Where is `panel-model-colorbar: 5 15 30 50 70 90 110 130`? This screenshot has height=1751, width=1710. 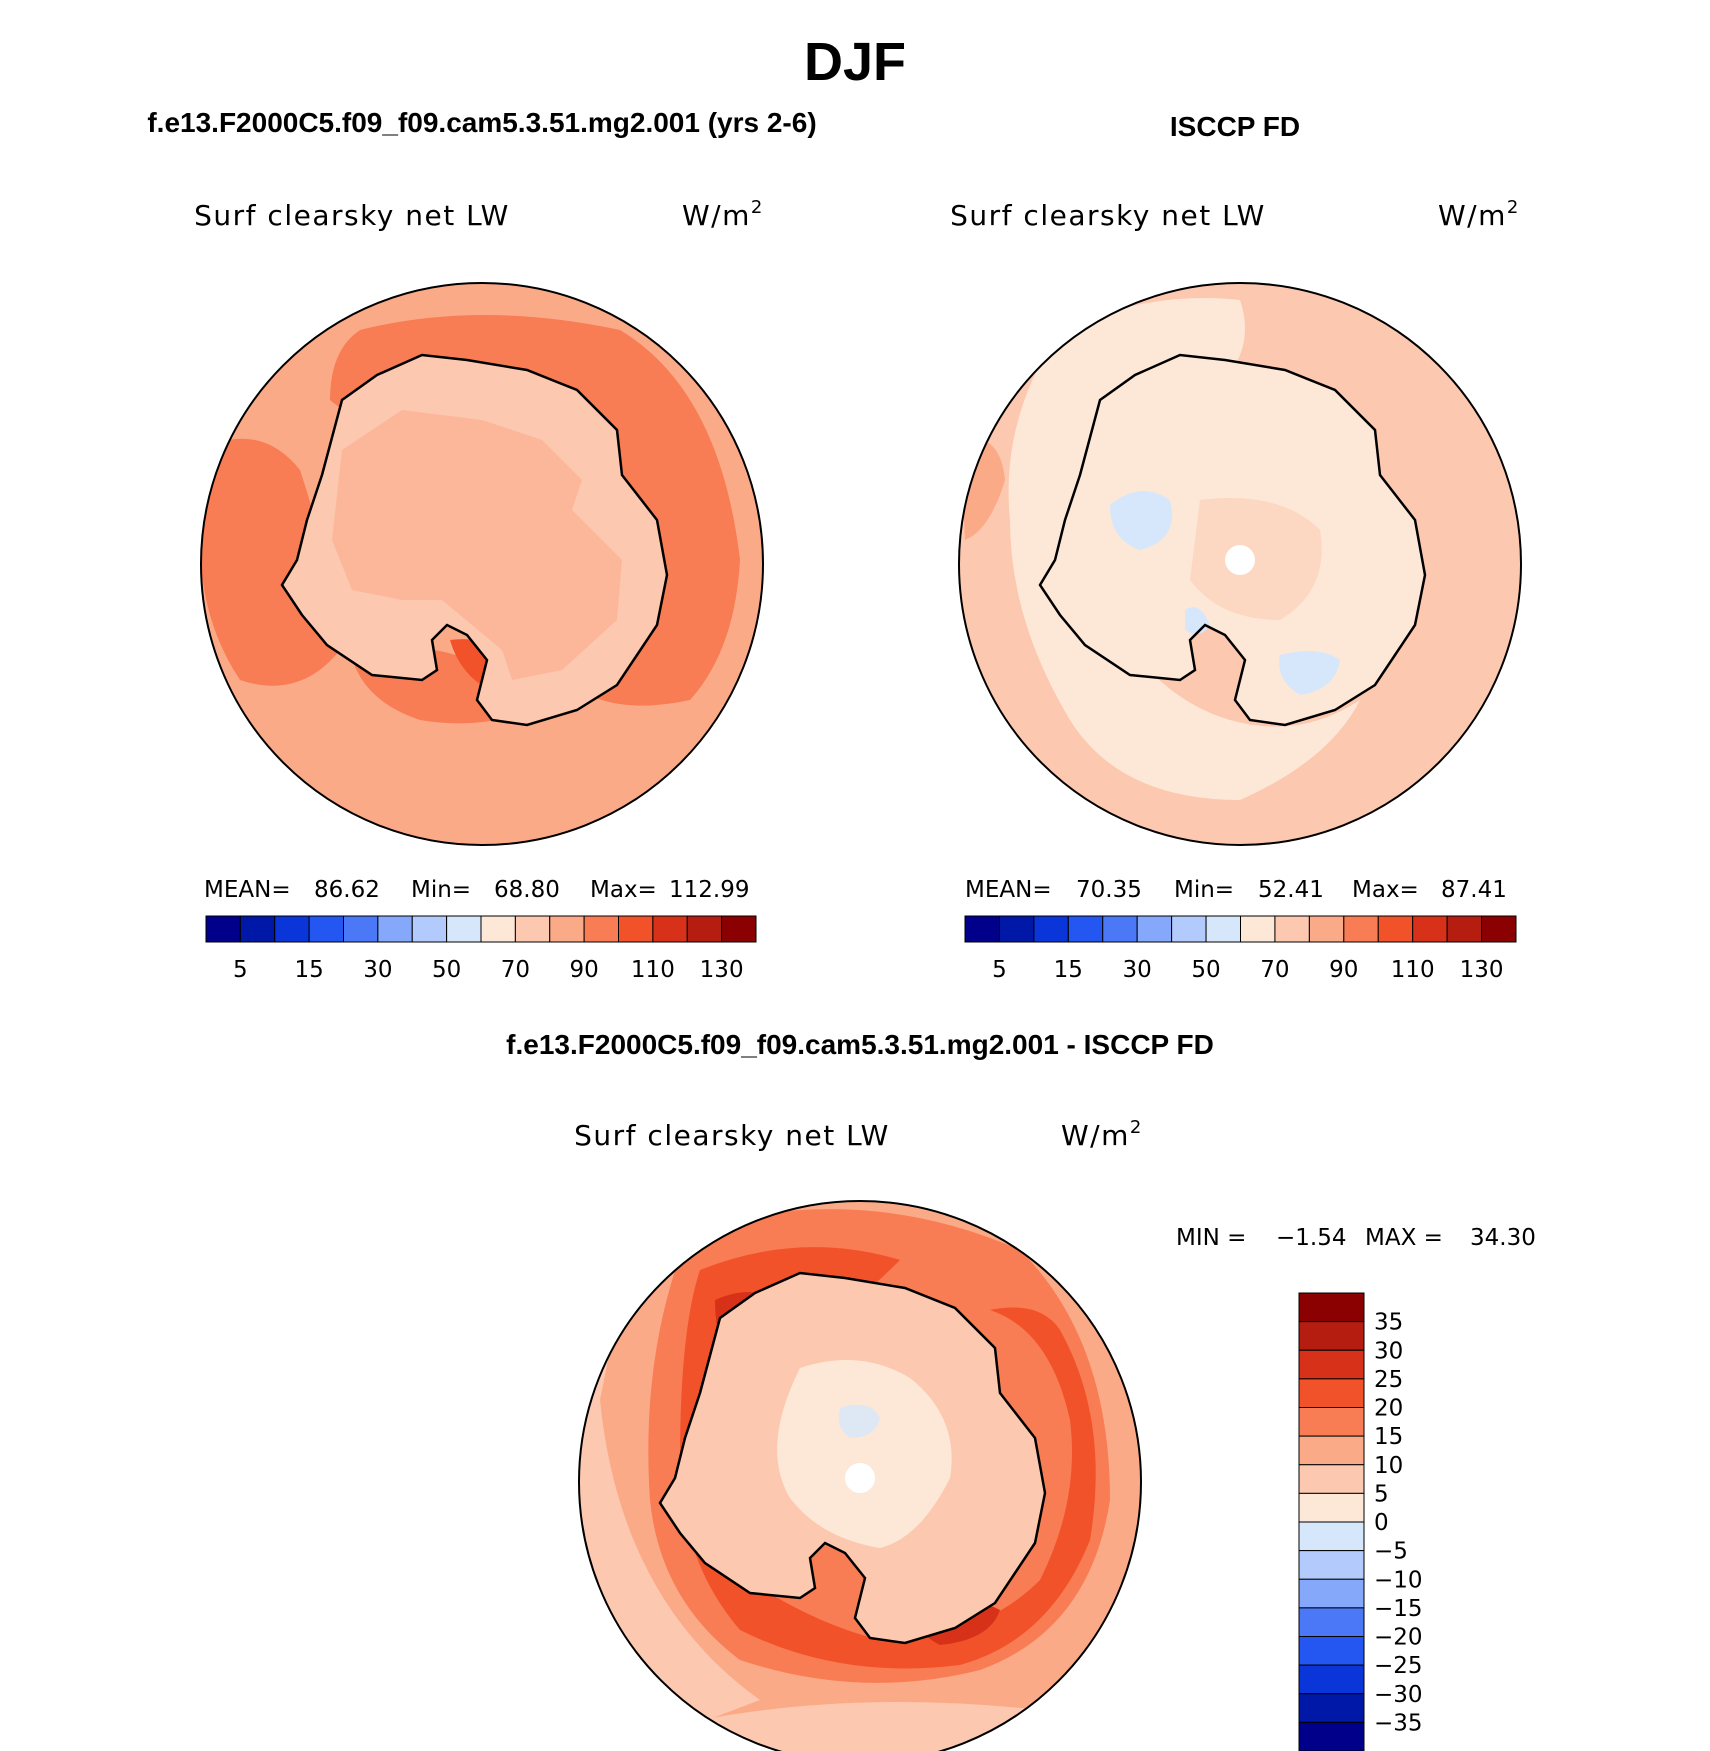
panel-model-colorbar: 5 15 30 50 70 90 110 130 is located at coordinates (481, 949).